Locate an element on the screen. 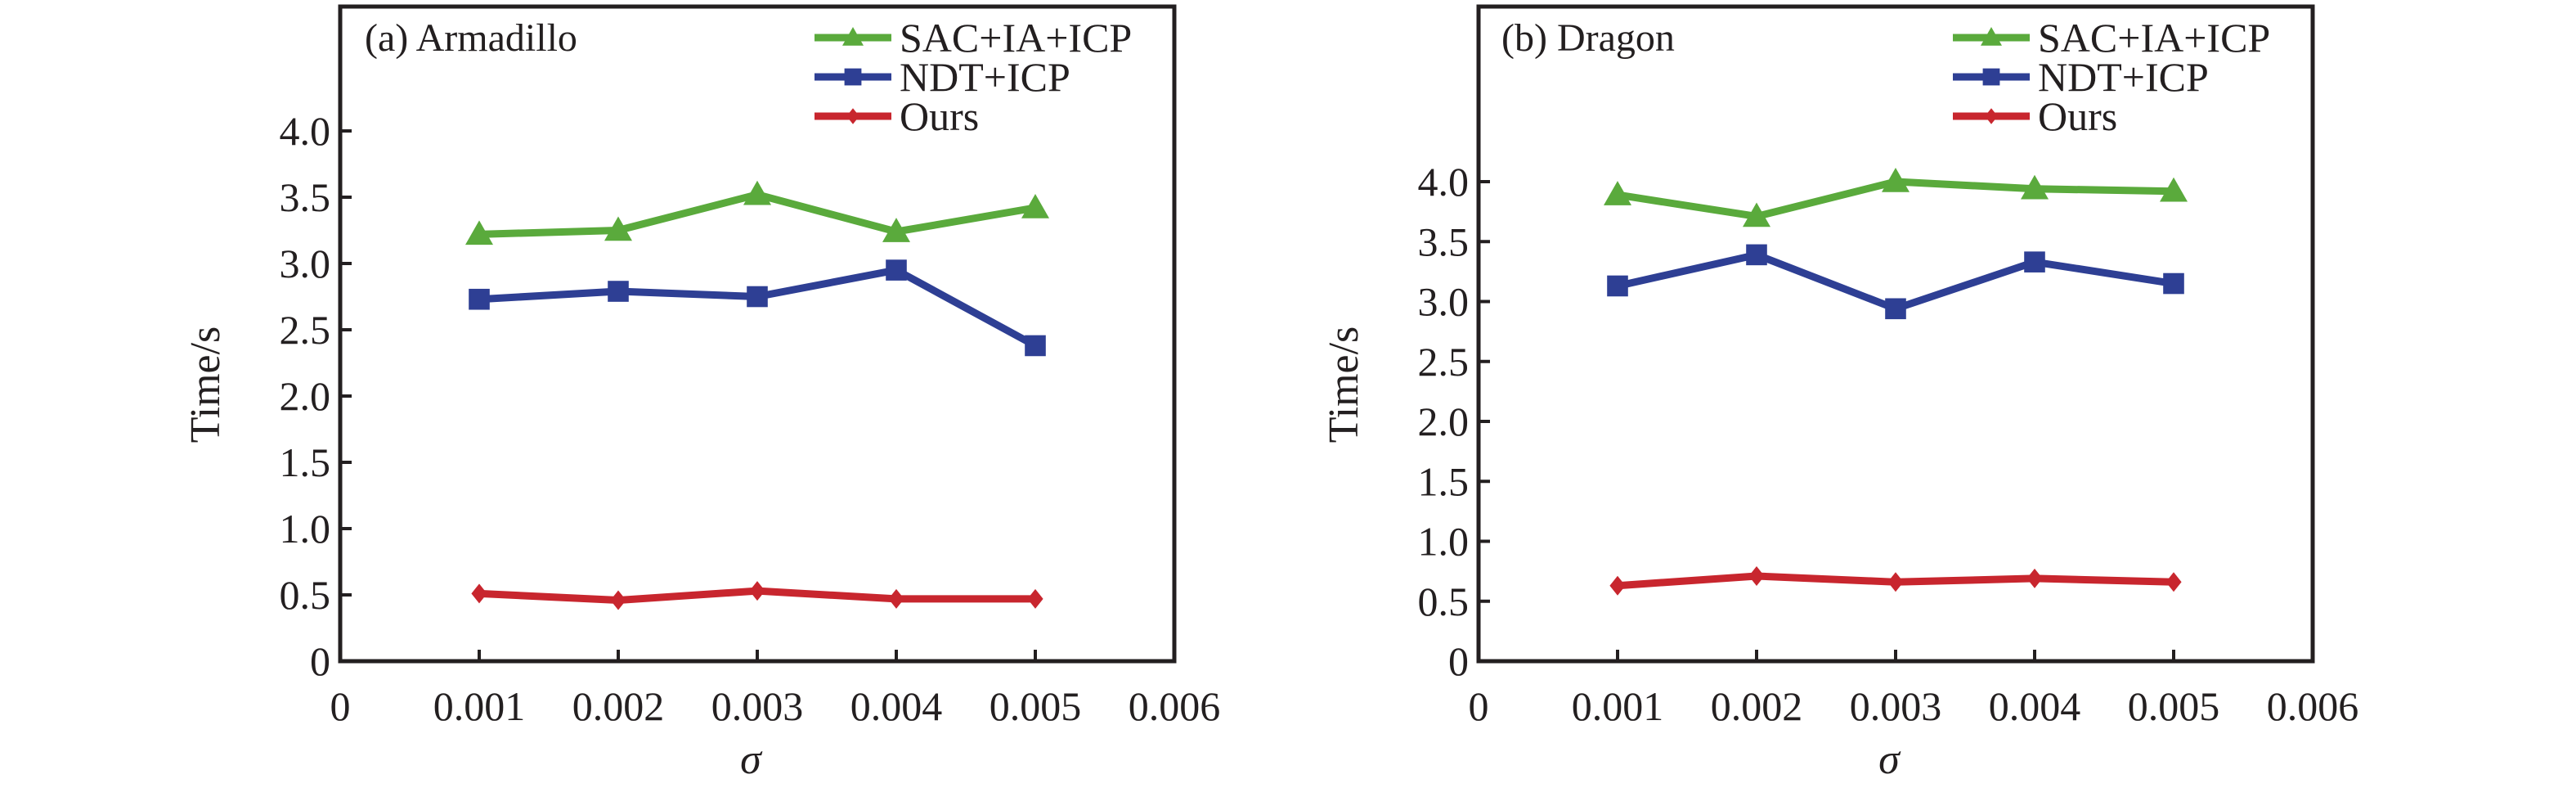  panel-title: (b) Dragon is located at coordinates (1588, 38).